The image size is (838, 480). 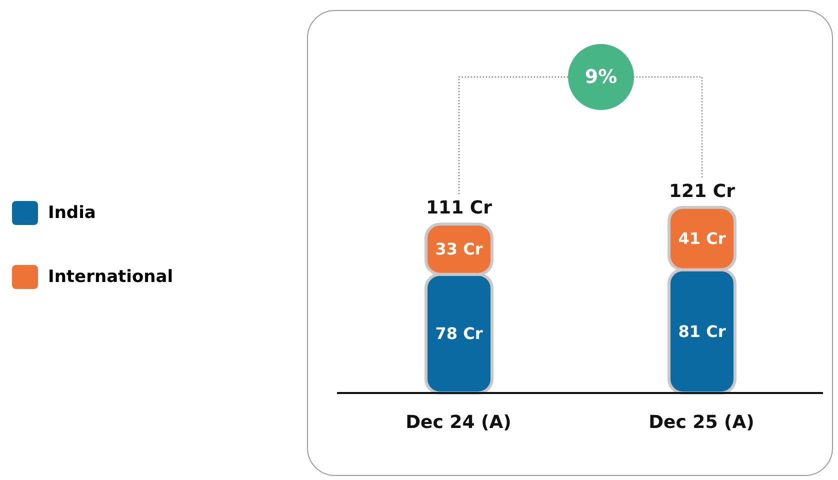 I want to click on data-label: 33 Cr, so click(x=459, y=249).